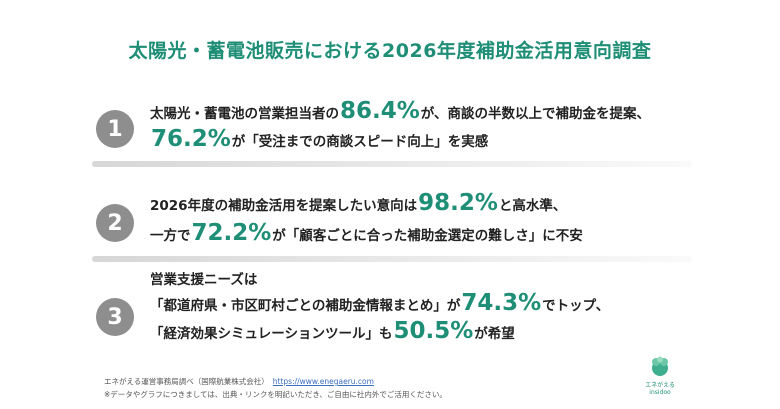  Describe the element at coordinates (660, 385) in the screenshot. I see `logo-name: エネがえる` at that location.